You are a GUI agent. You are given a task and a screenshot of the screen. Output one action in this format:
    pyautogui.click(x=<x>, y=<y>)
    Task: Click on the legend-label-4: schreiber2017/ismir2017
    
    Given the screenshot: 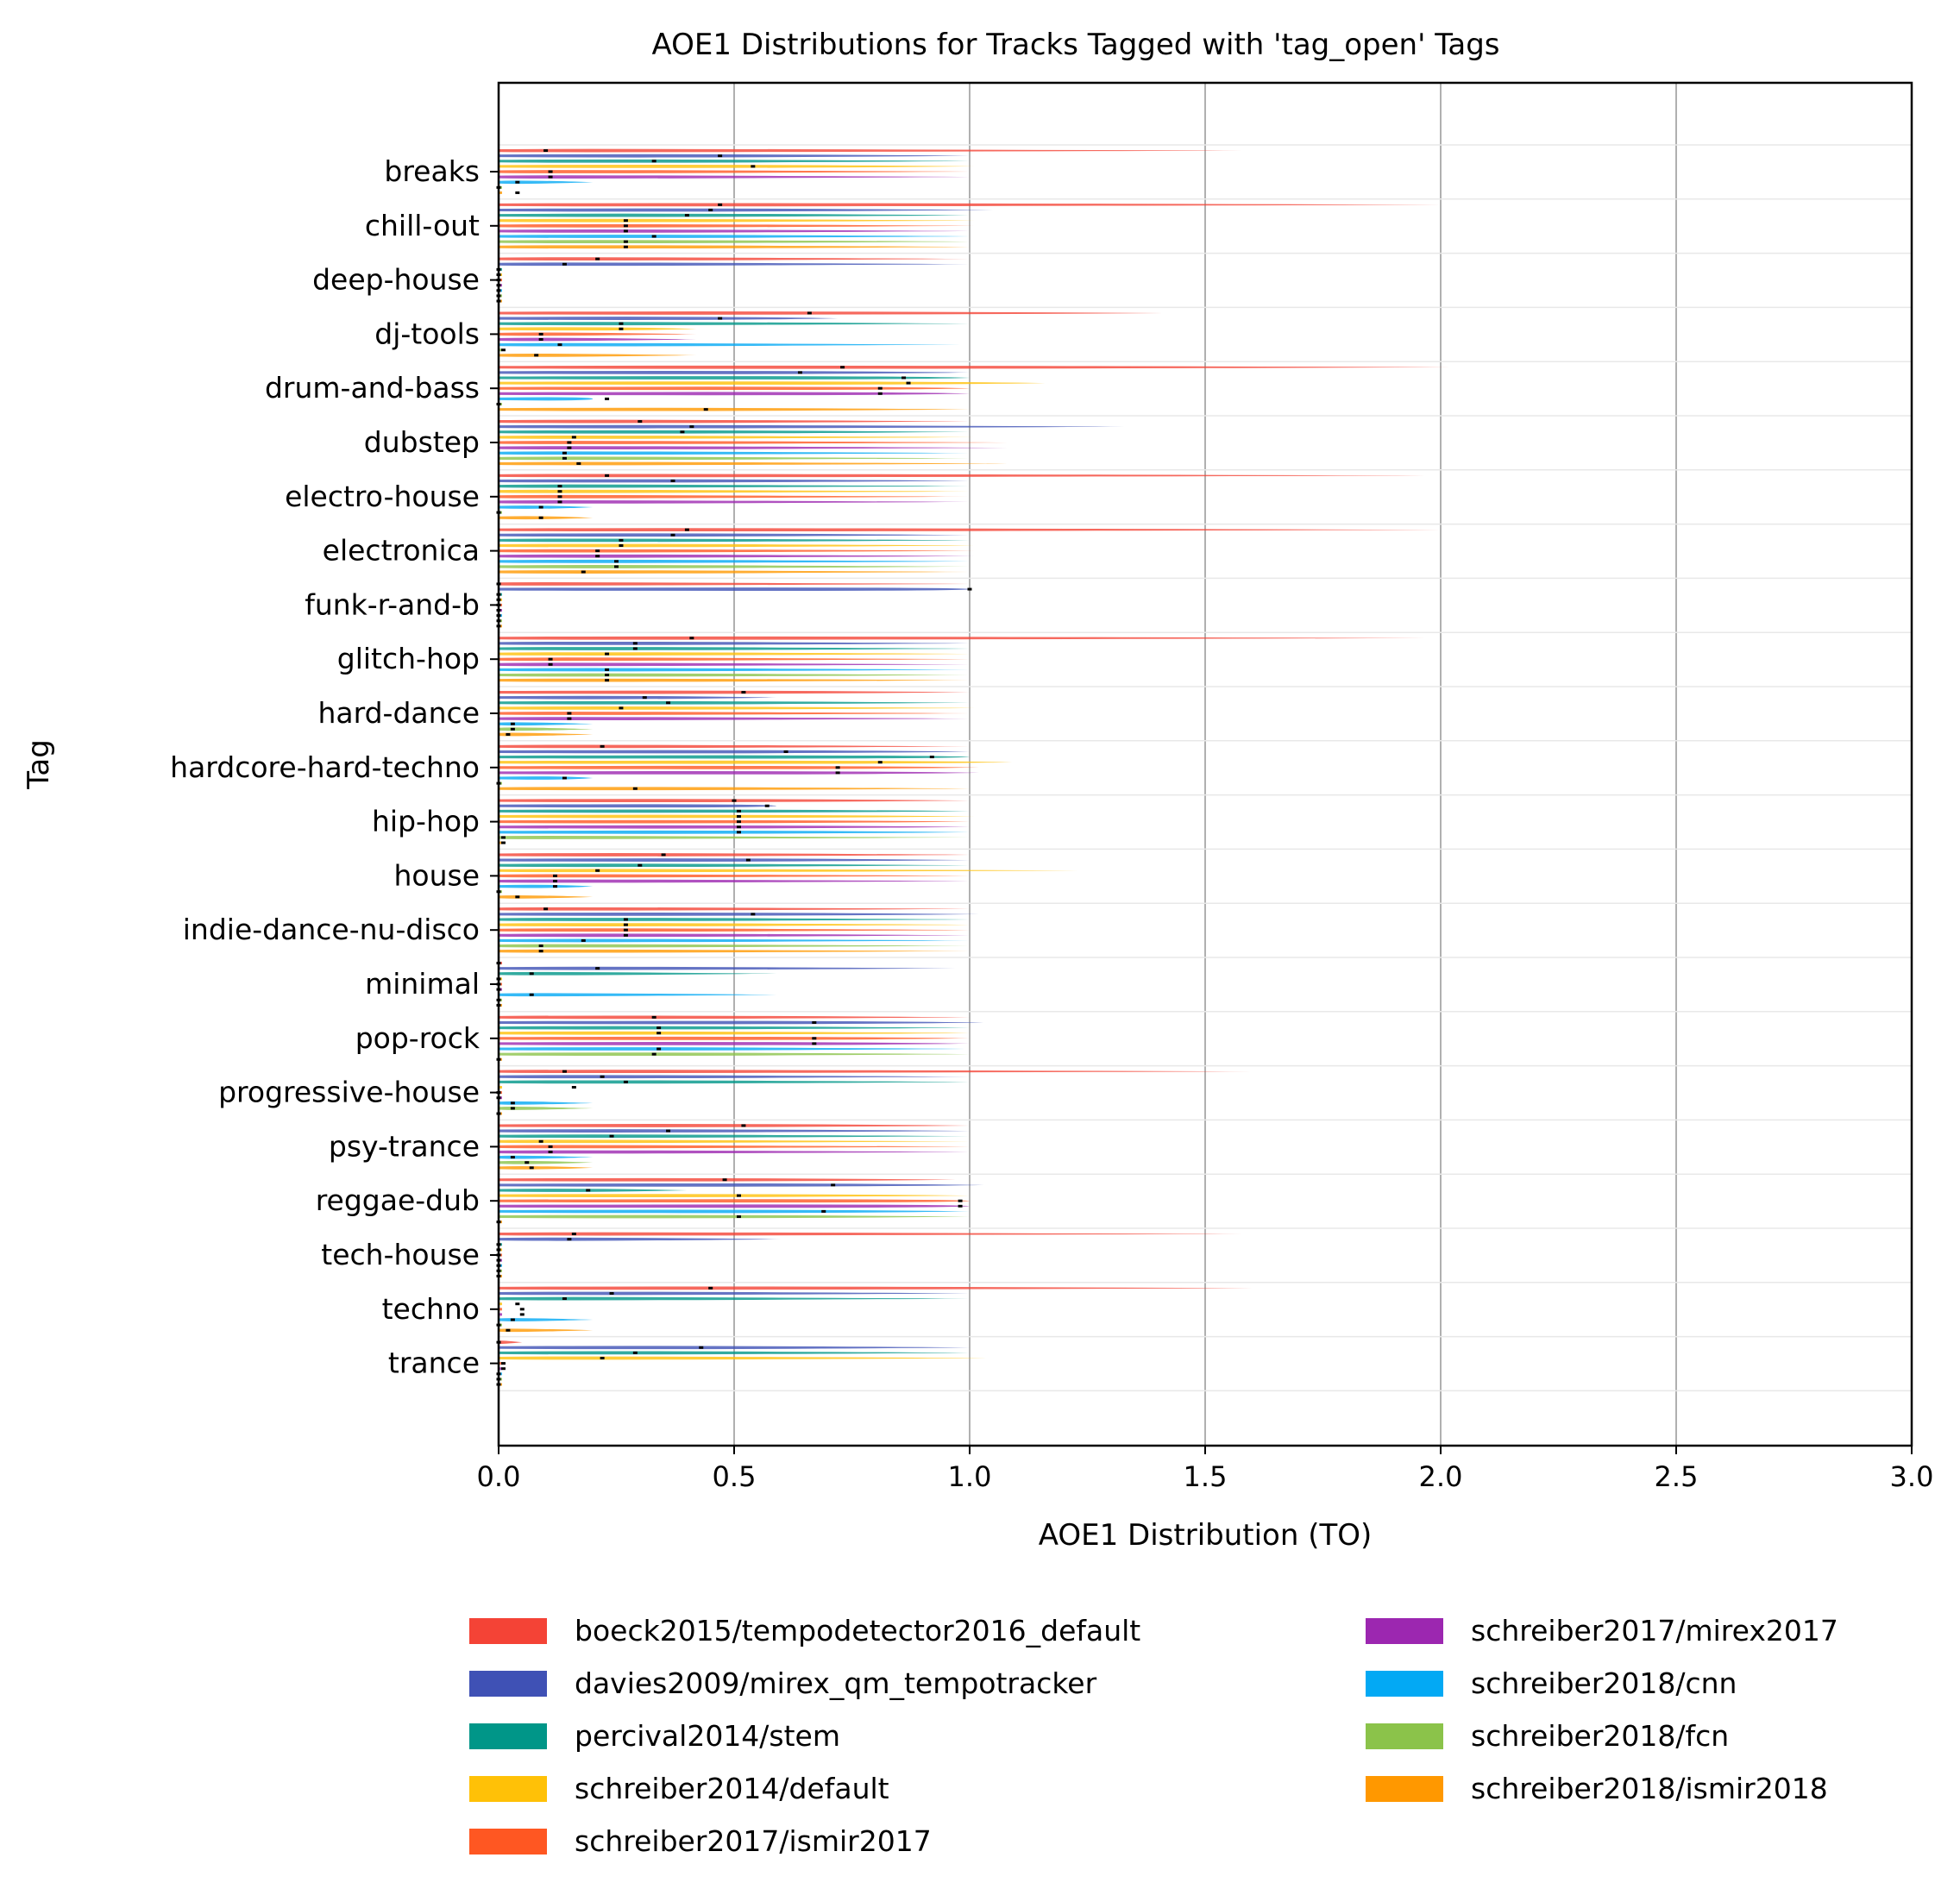 What is the action you would take?
    pyautogui.click(x=753, y=1841)
    